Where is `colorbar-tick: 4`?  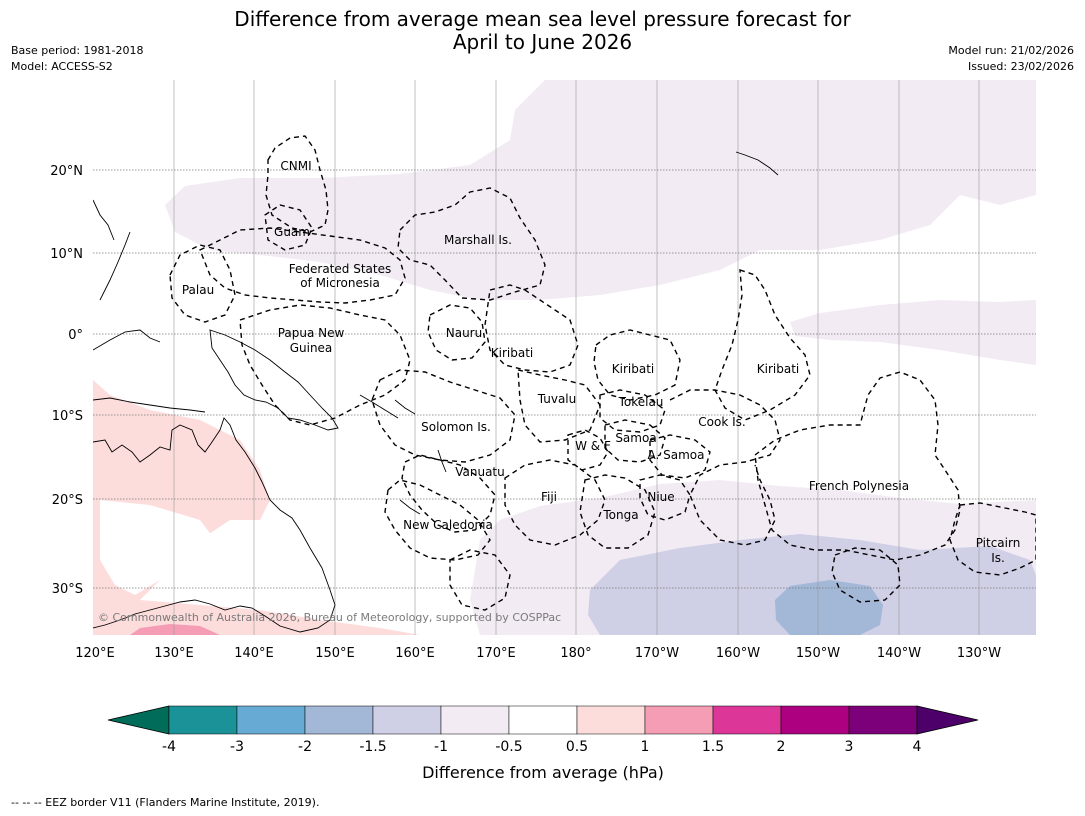
colorbar-tick: 4 is located at coordinates (917, 747).